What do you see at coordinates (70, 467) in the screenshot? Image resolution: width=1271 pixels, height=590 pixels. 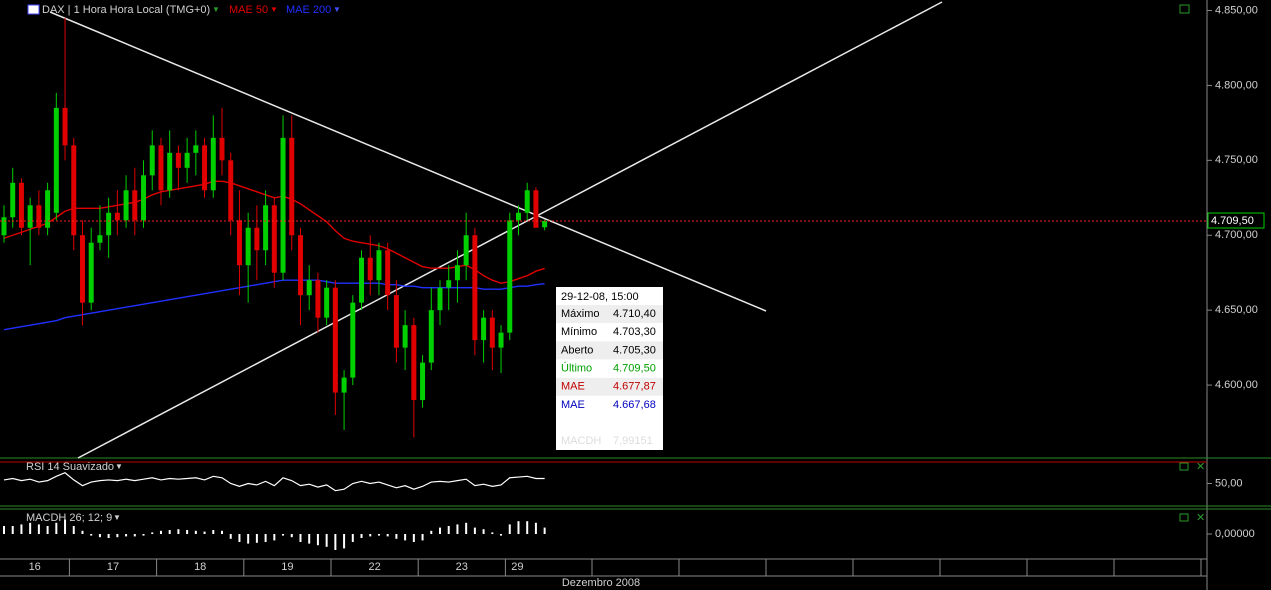 I see `rsi-title: RSI 14 Suavizado` at bounding box center [70, 467].